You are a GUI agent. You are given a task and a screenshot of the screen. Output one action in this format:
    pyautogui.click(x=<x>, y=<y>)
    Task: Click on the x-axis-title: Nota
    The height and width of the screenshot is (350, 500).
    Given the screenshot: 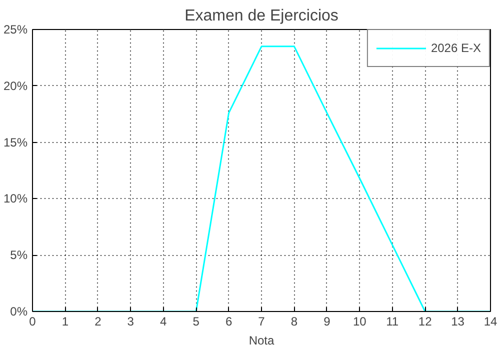 What is the action you would take?
    pyautogui.click(x=261, y=341)
    